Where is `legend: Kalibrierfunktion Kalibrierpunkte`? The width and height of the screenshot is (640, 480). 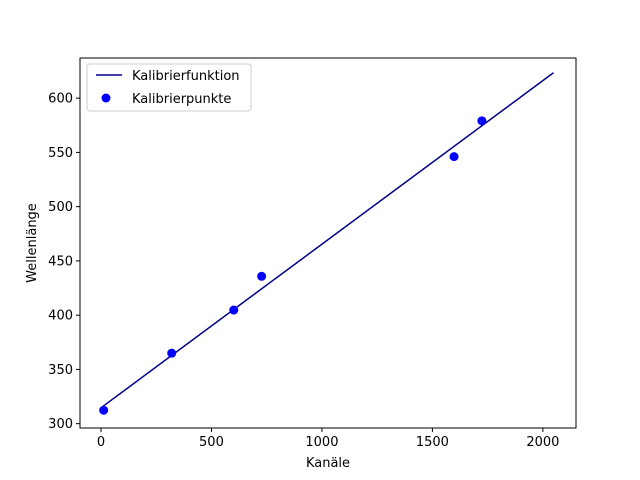
legend: Kalibrierfunktion Kalibrierpunkte is located at coordinates (169, 87).